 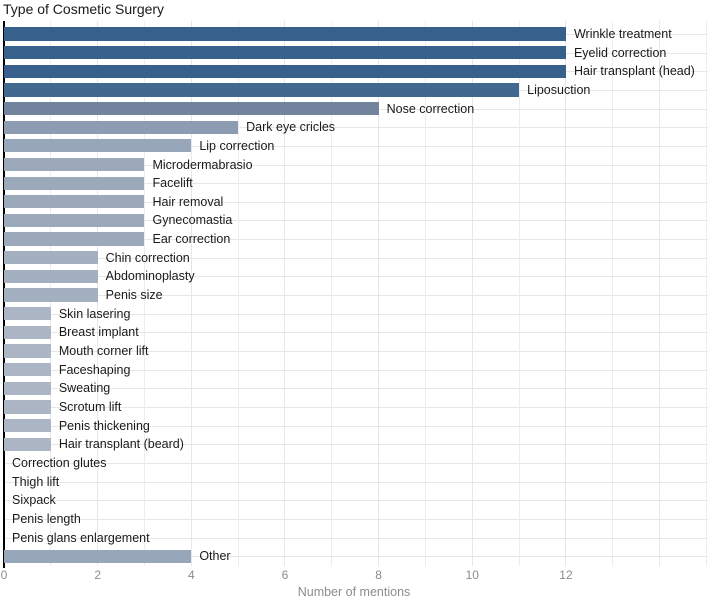 What do you see at coordinates (566, 575) in the screenshot?
I see `x-tick-label: 12` at bounding box center [566, 575].